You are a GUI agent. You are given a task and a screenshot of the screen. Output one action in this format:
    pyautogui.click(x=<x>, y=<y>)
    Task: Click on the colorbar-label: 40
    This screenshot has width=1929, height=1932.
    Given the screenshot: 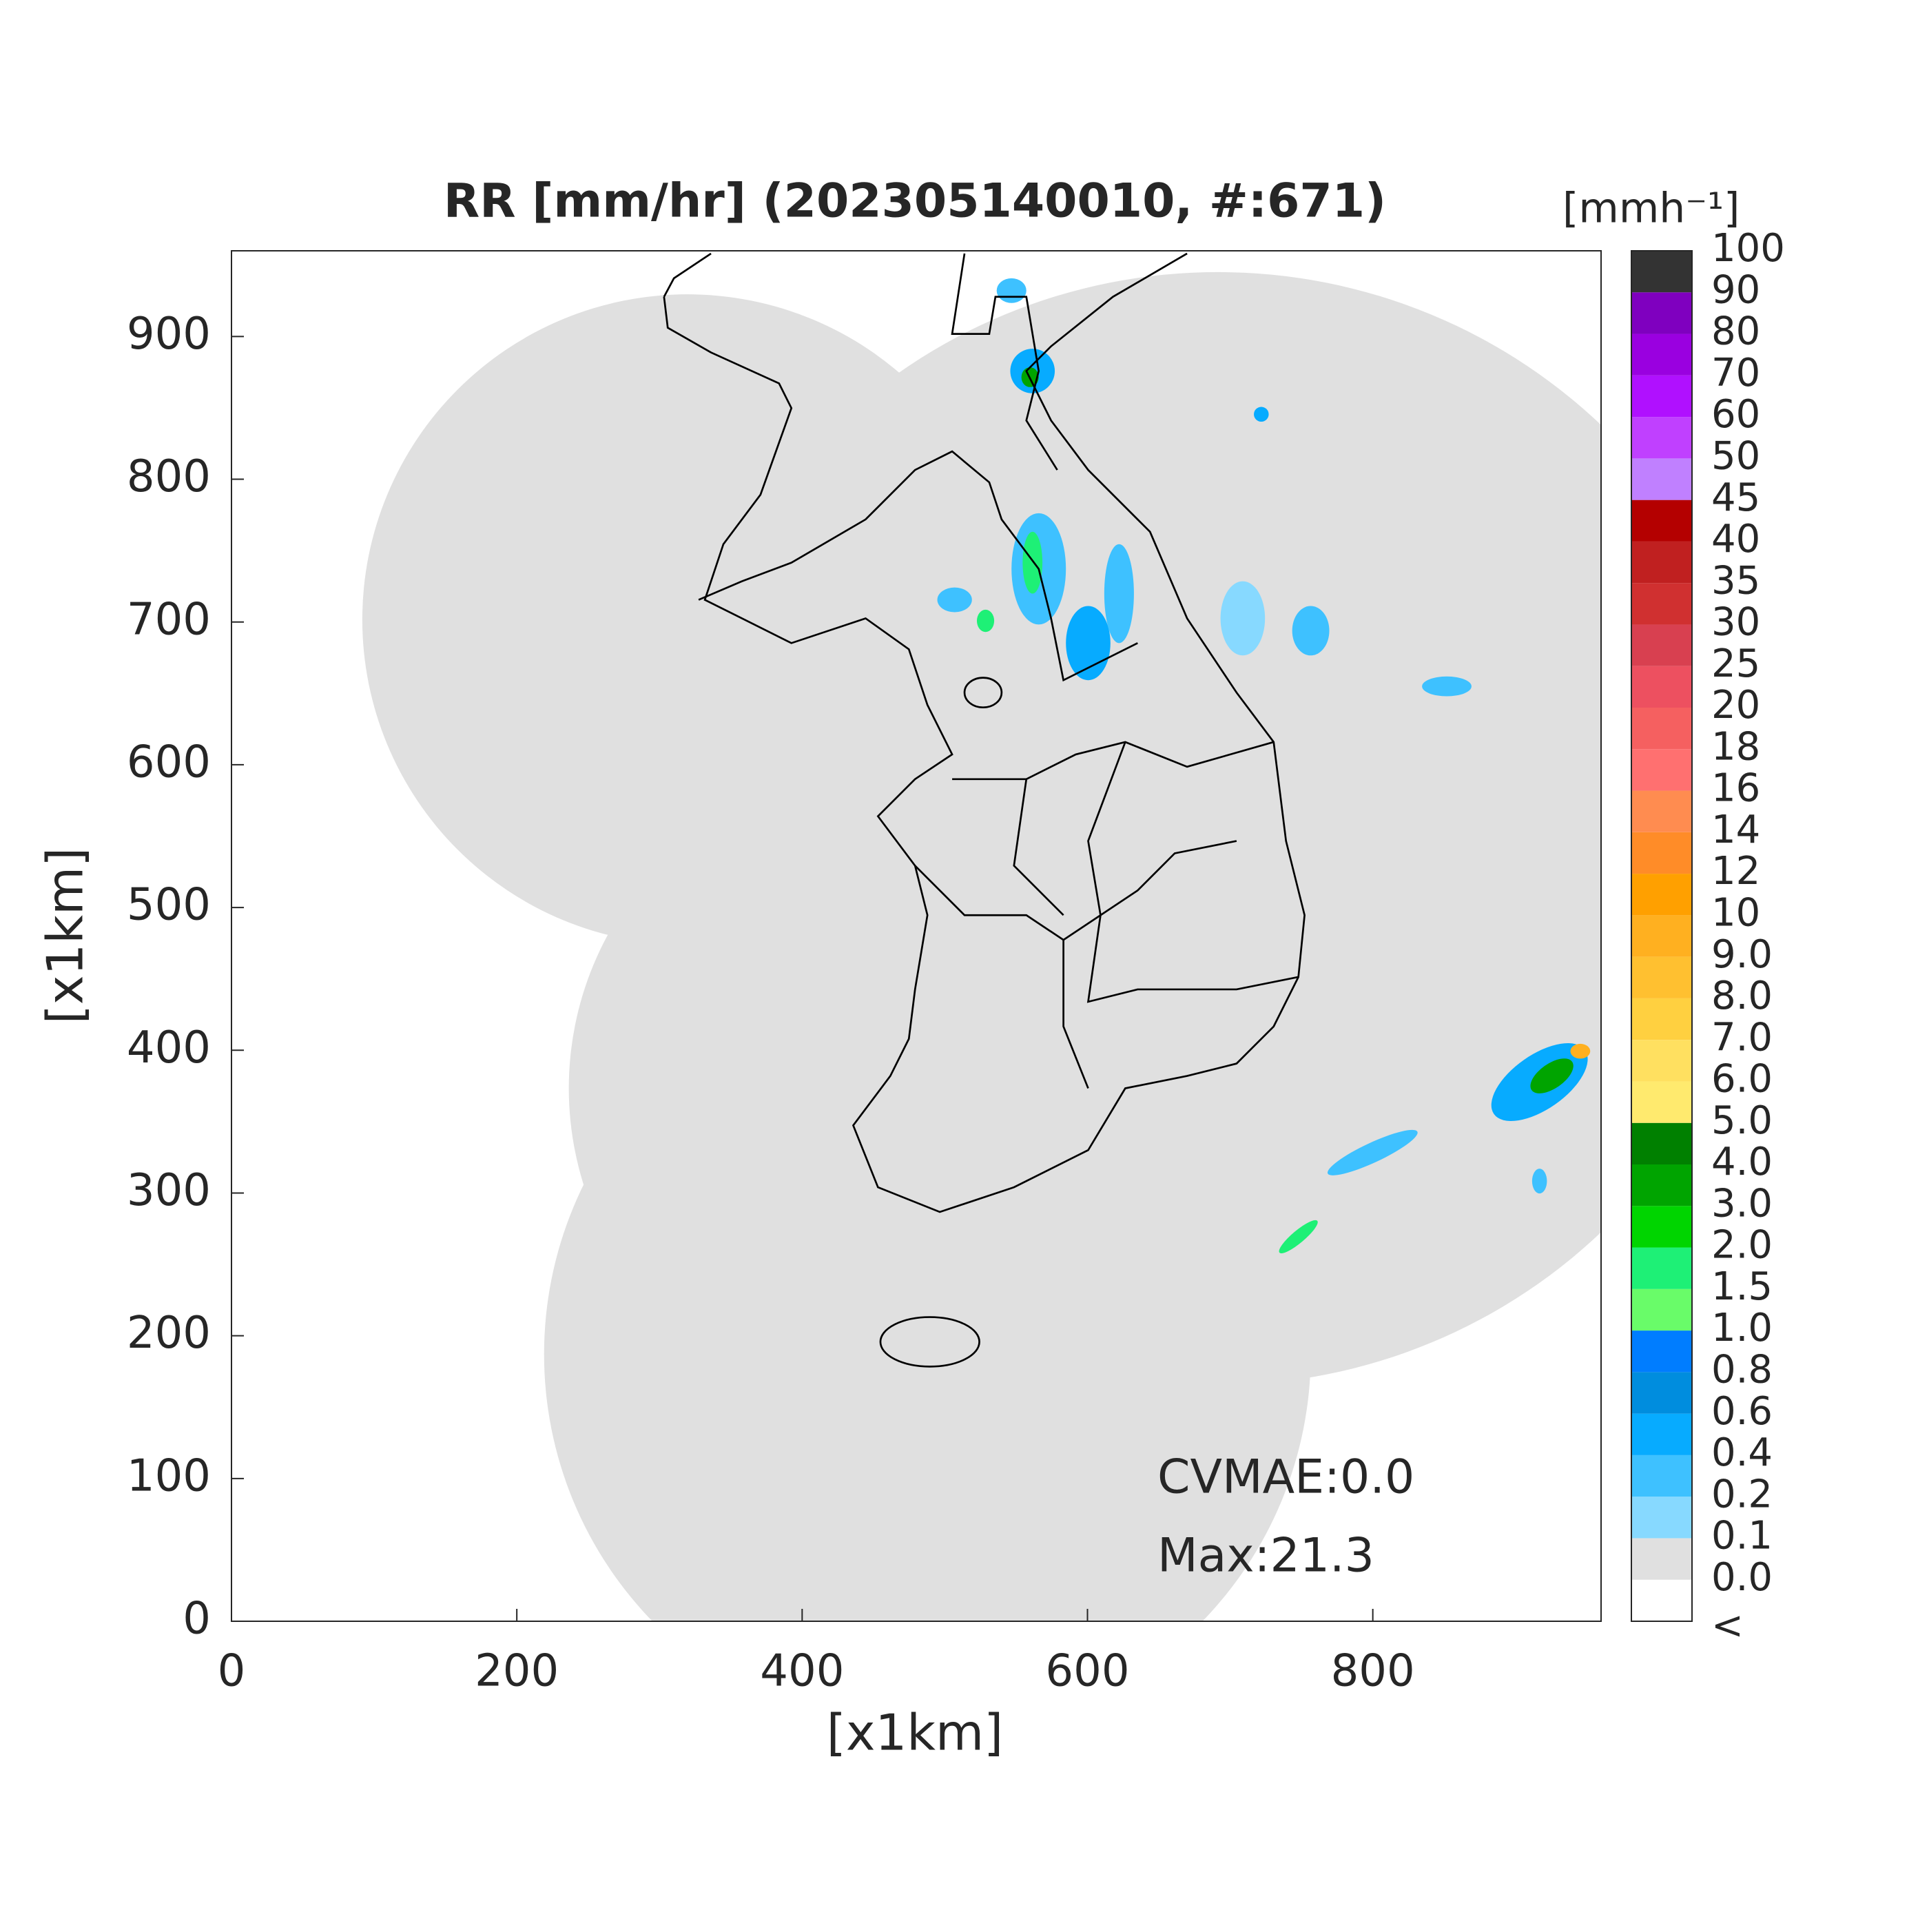 What is the action you would take?
    pyautogui.click(x=1735, y=539)
    